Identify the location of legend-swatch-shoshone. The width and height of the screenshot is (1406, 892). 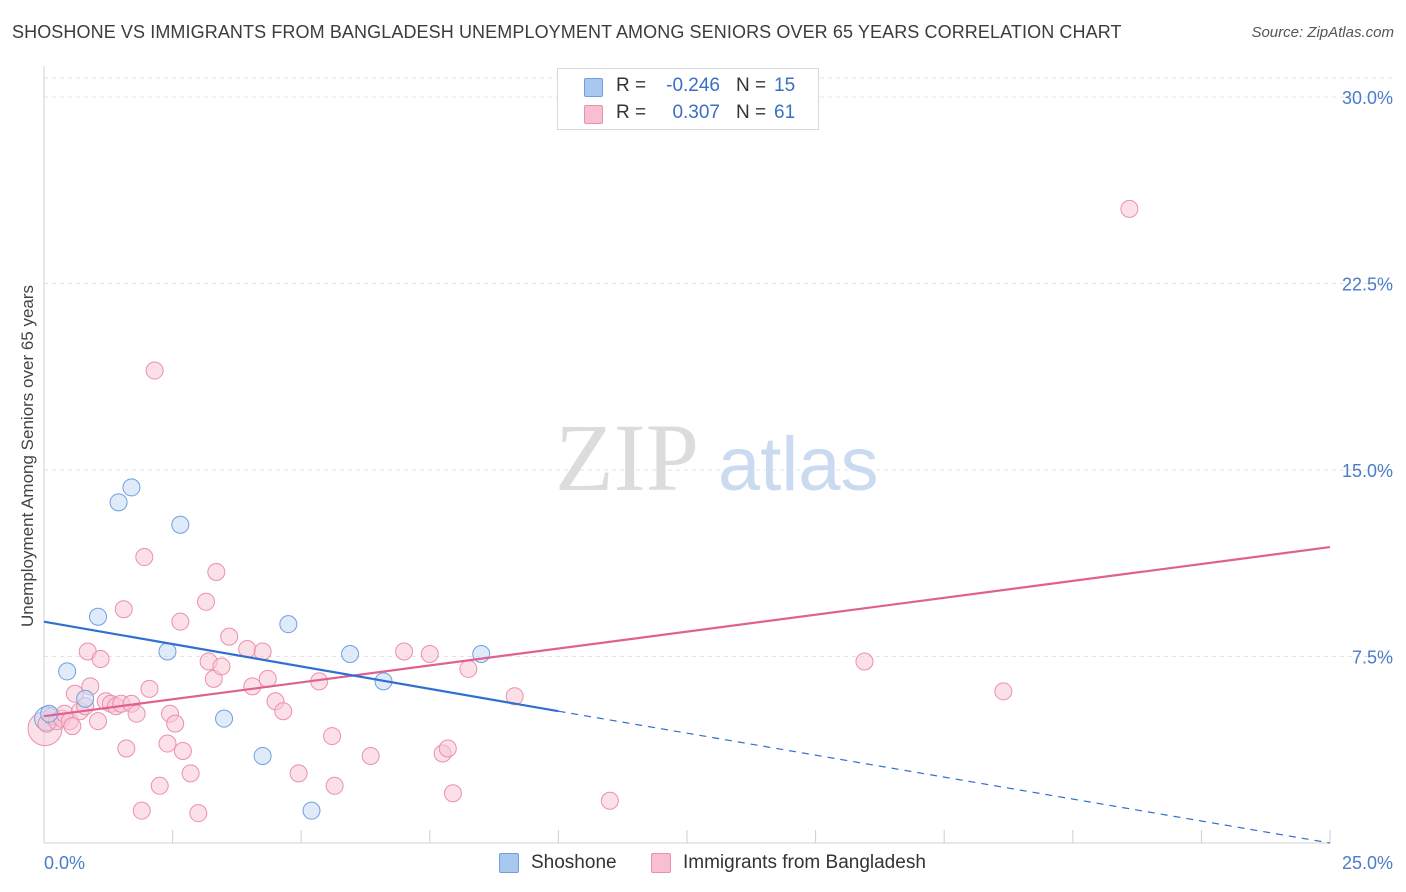
(593, 87).